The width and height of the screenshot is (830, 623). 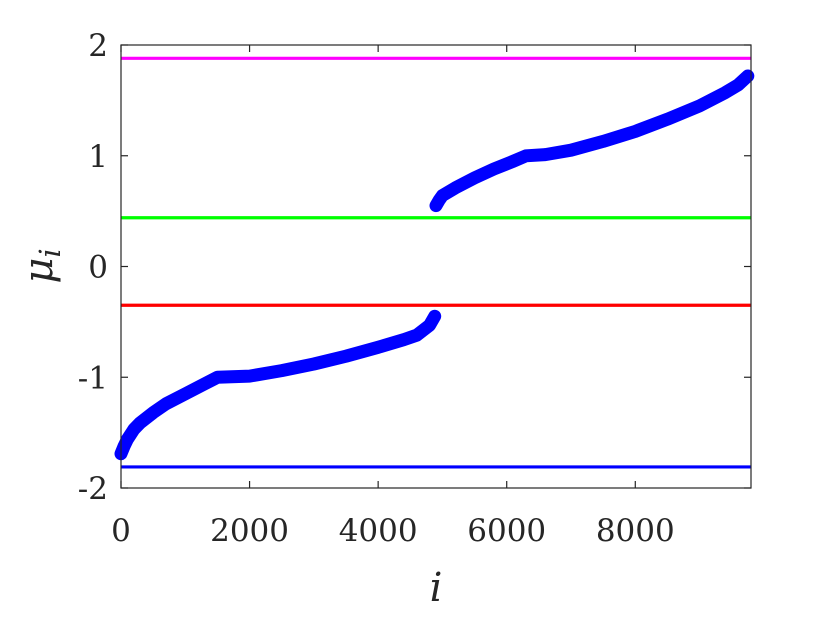 I want to click on y-axis-label: μi, so click(x=41, y=265).